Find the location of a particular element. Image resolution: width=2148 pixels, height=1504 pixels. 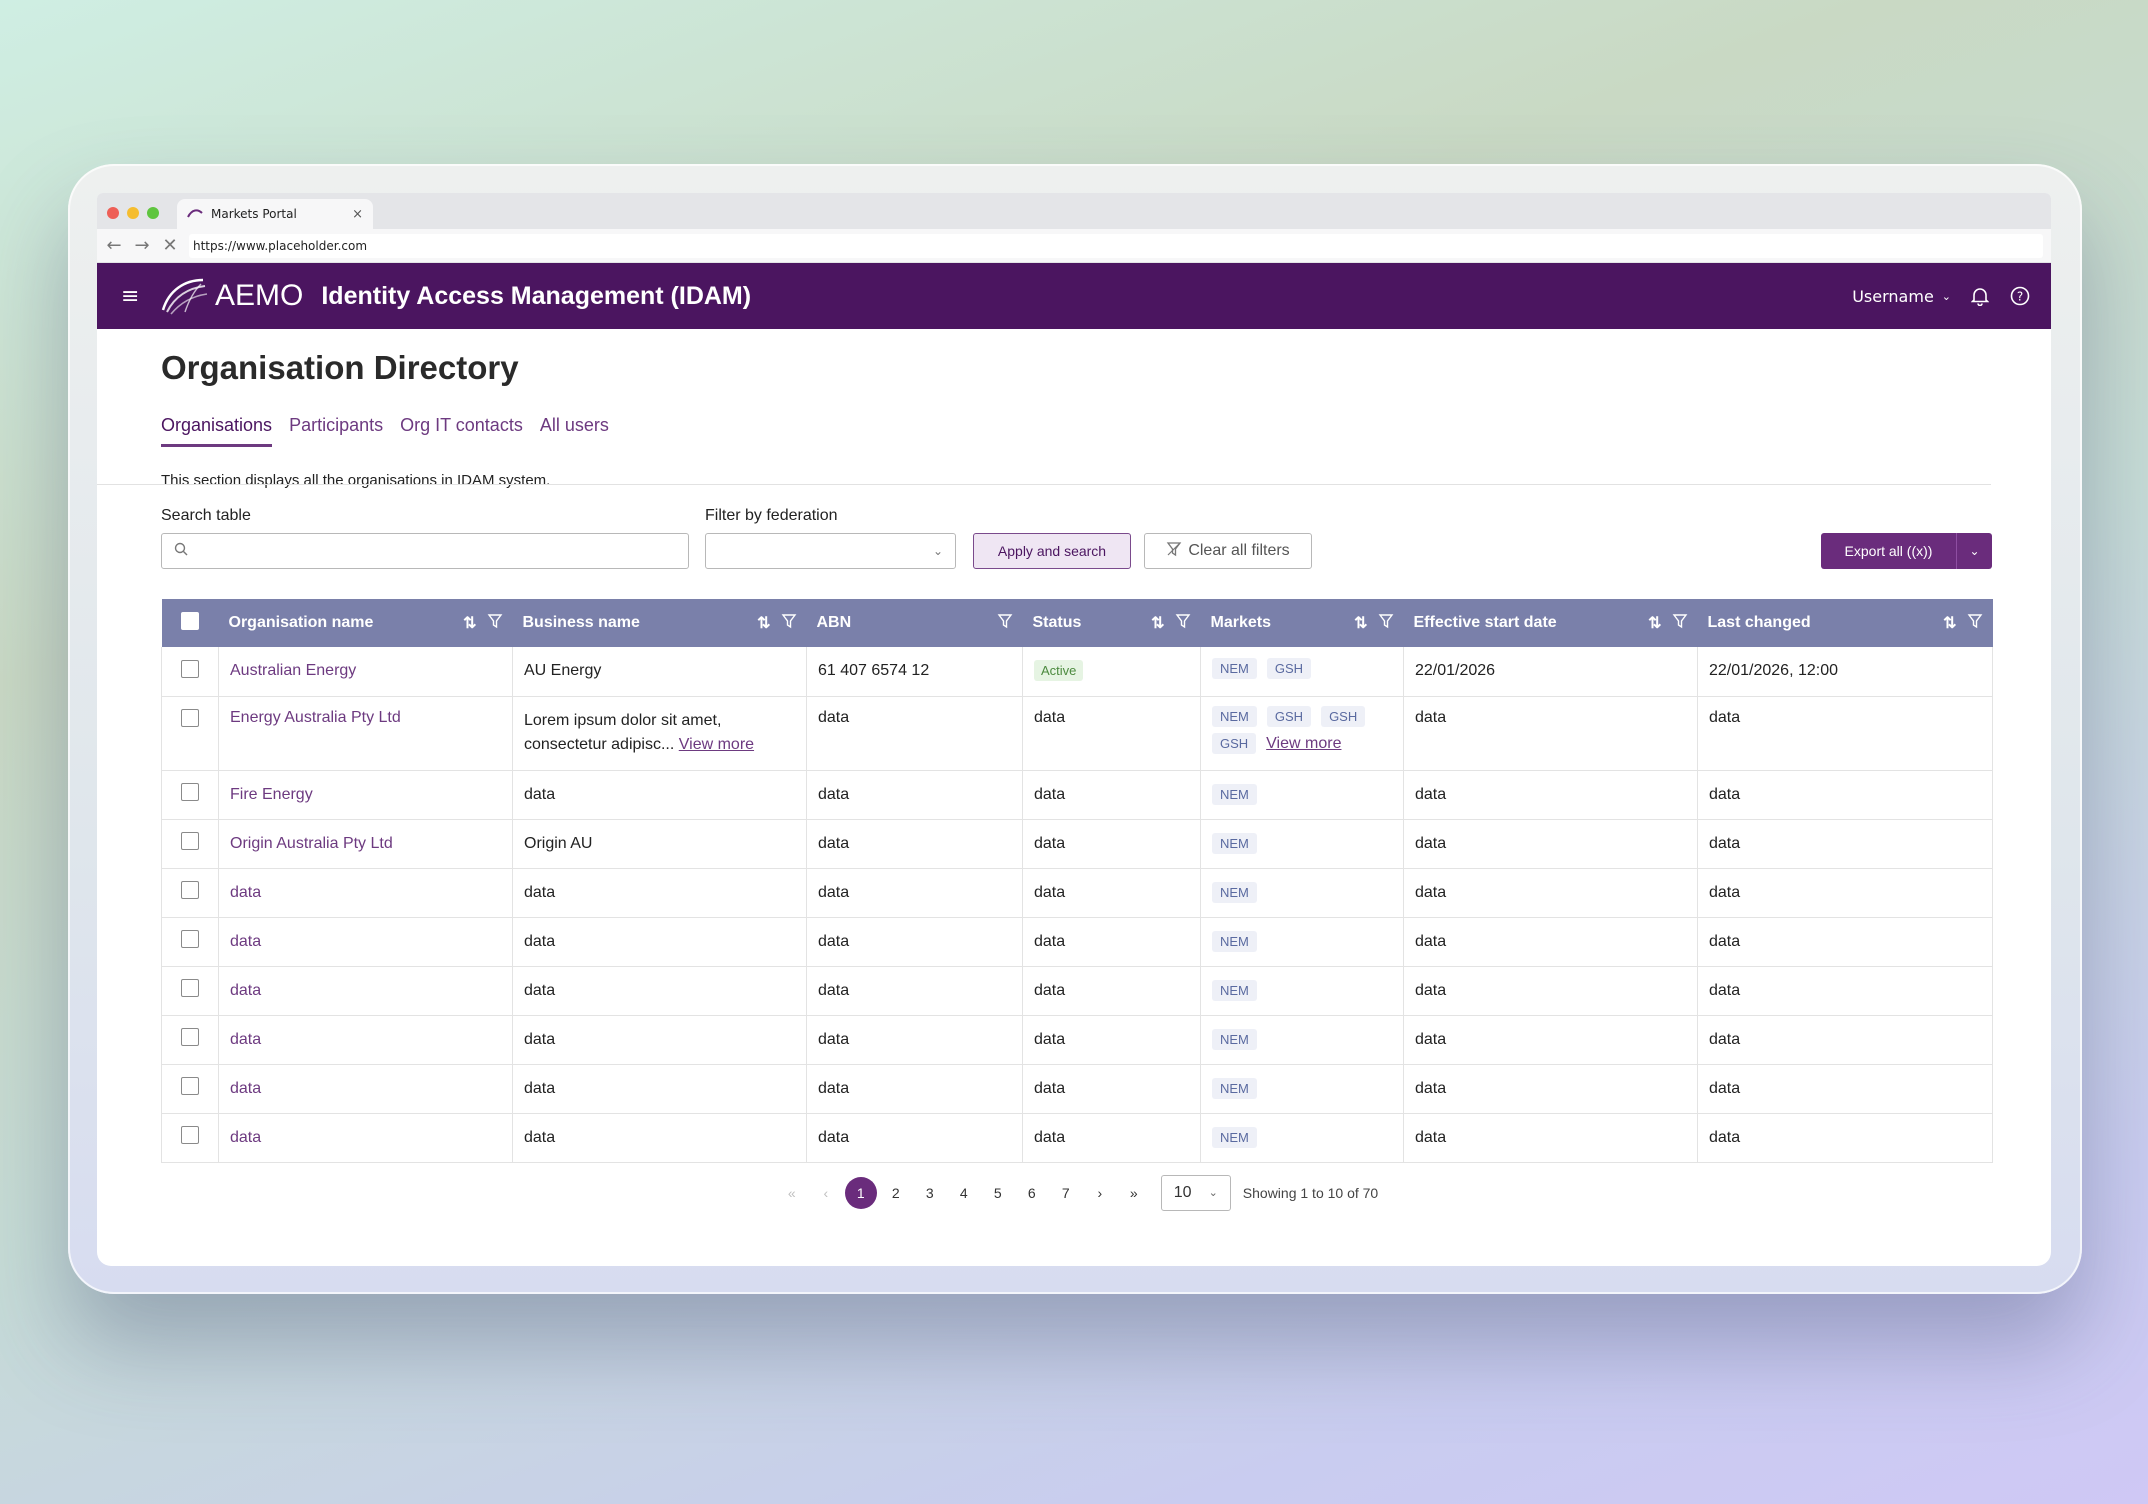

tab-organisations: Organisations is located at coordinates (217, 431).